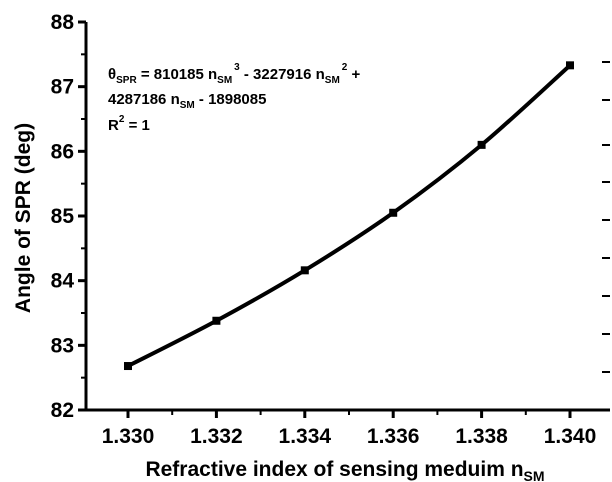  What do you see at coordinates (128, 436) in the screenshot?
I see `x-tick-label: 1.330` at bounding box center [128, 436].